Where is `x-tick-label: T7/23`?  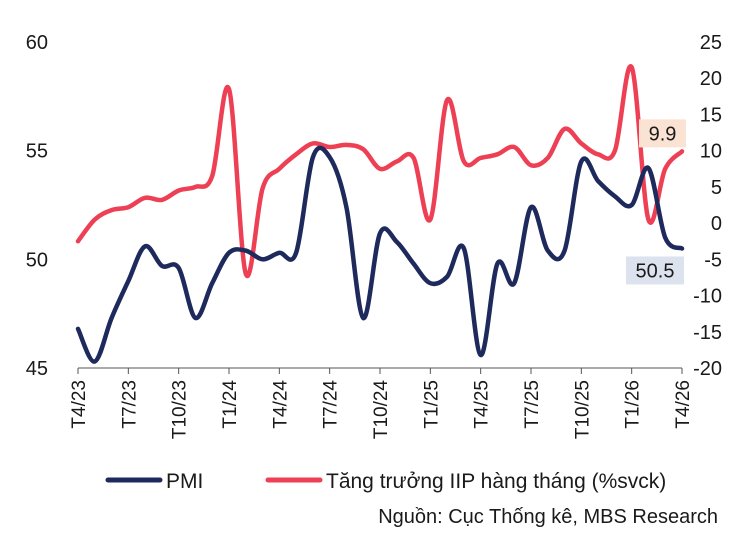 x-tick-label: T7/23 is located at coordinates (129, 404).